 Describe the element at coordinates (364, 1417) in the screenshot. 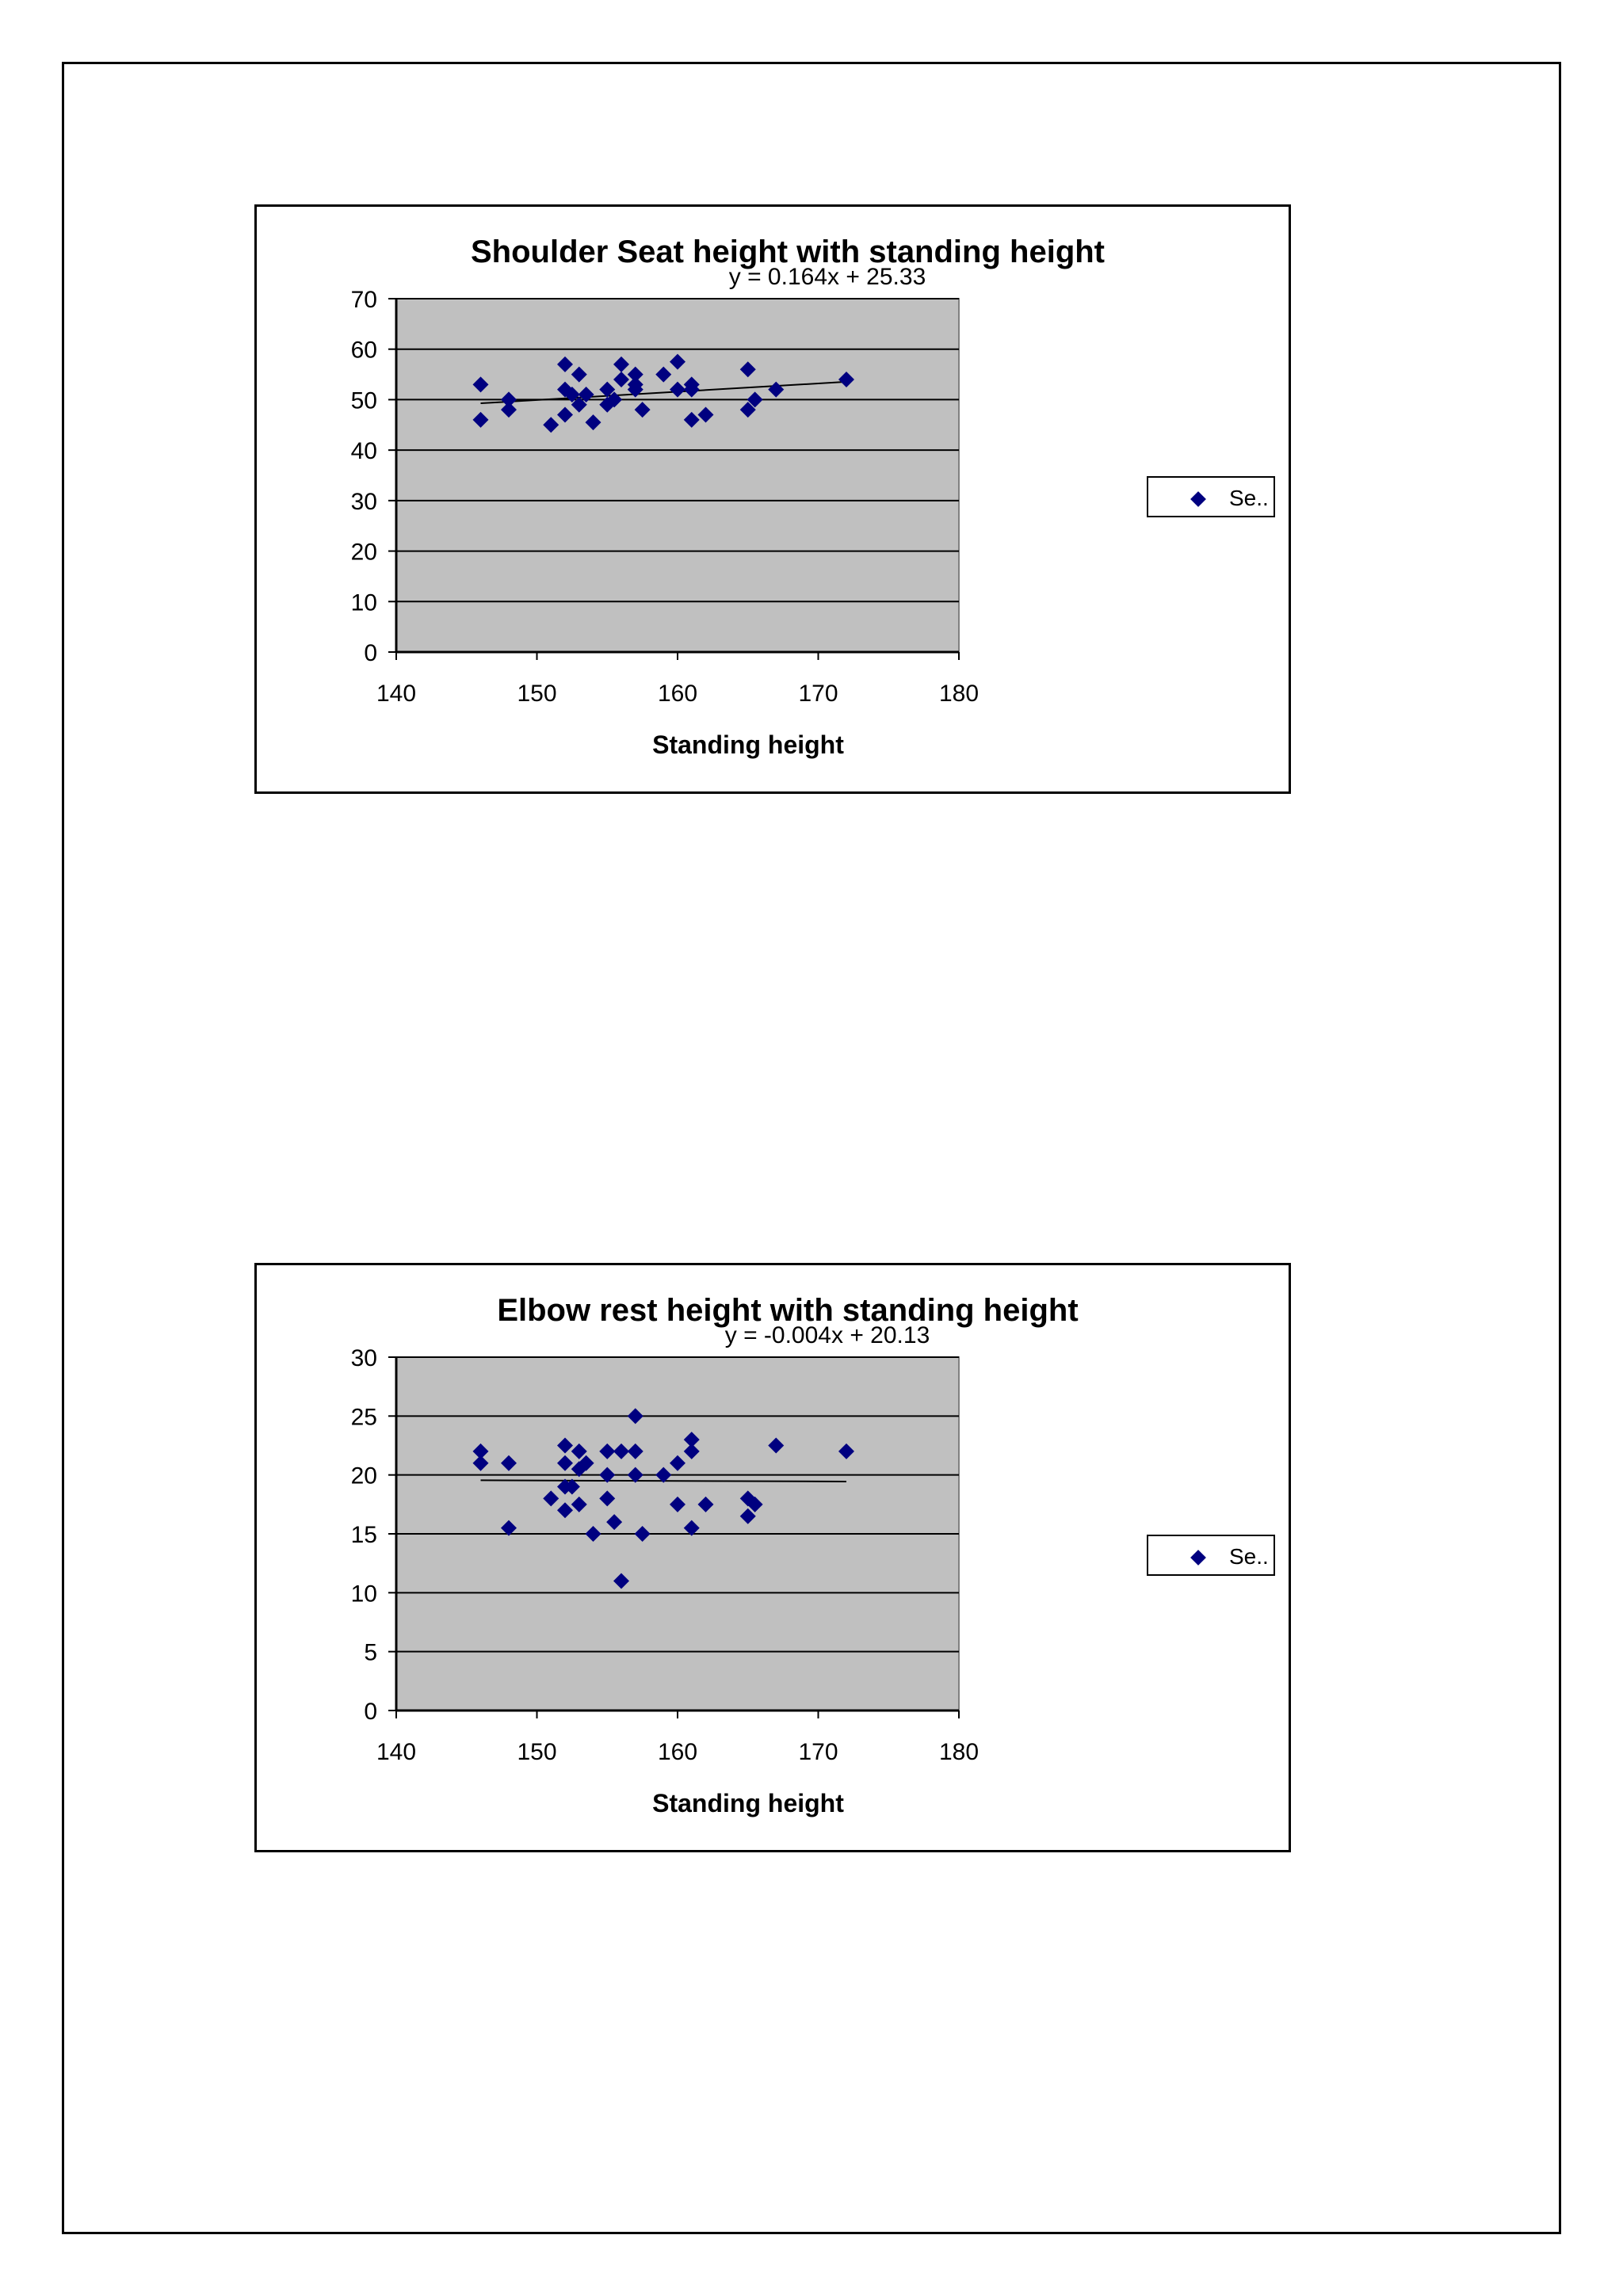

I see `y-tick-label: 25` at that location.